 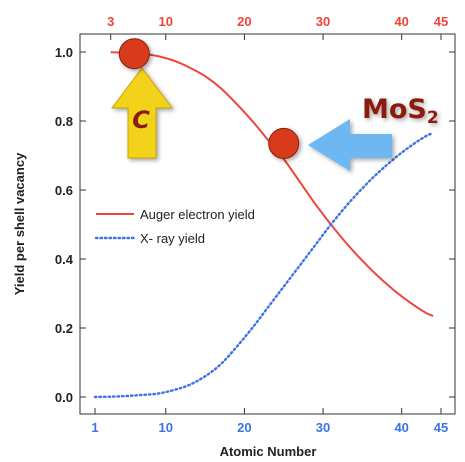 I want to click on y-tick-label: 0.4, so click(x=64, y=259).